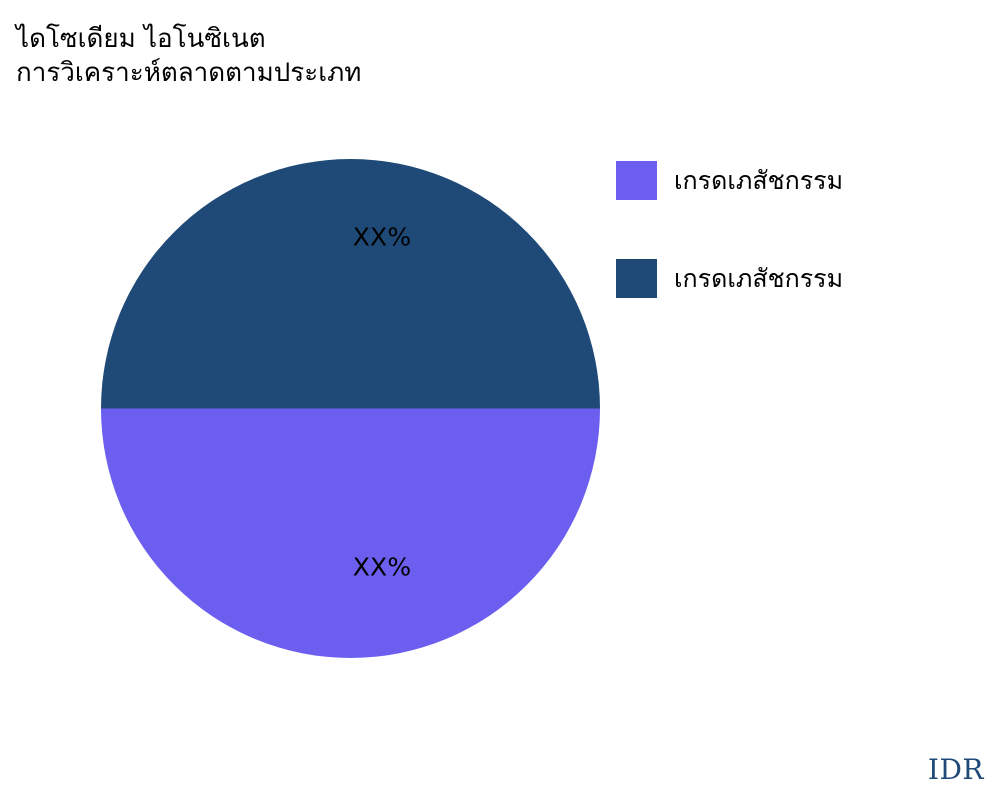 This screenshot has height=800, width=1000. Describe the element at coordinates (955, 769) in the screenshot. I see `watermark-idr: IDR` at that location.